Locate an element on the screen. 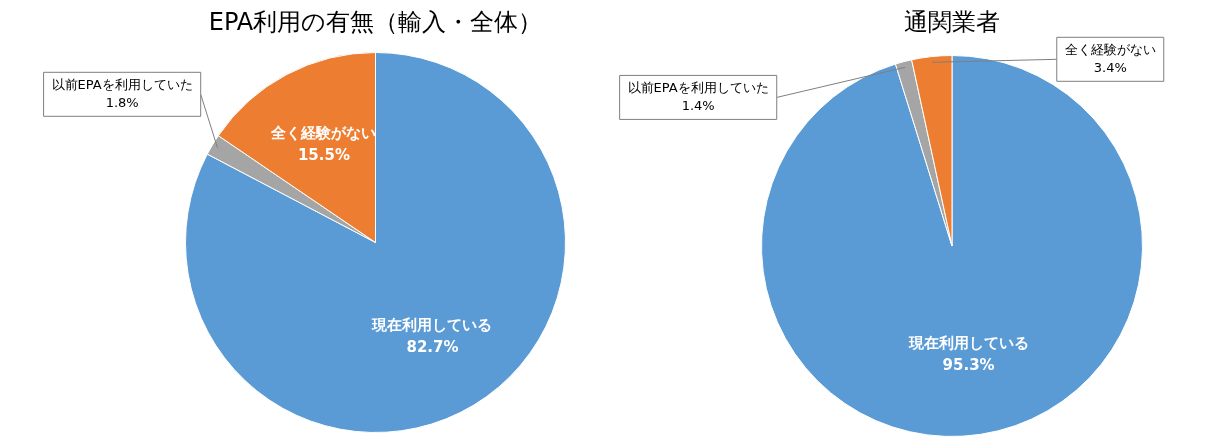 Image resolution: width=1223 pixels, height=445 pixels. data-label: 3.4% is located at coordinates (1110, 67).